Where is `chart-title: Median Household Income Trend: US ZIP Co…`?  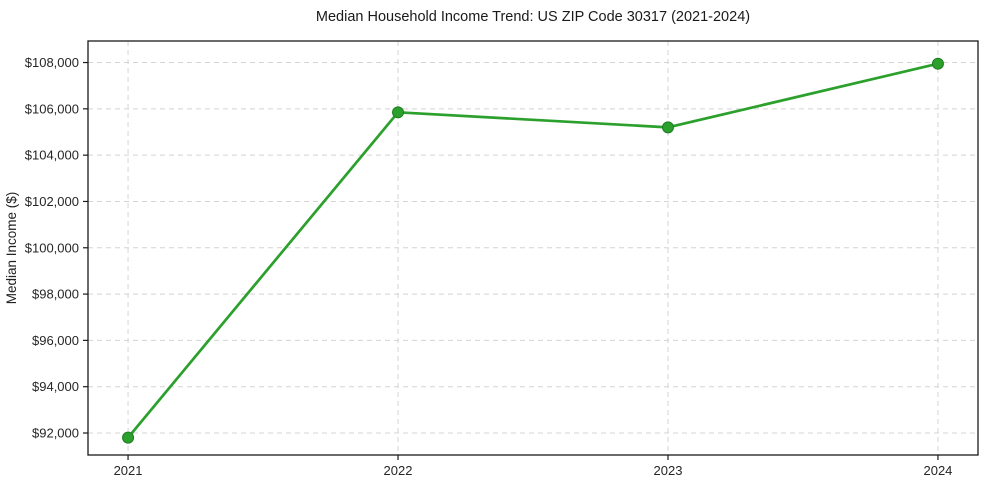
chart-title: Median Household Income Trend: US ZIP Co… is located at coordinates (533, 17).